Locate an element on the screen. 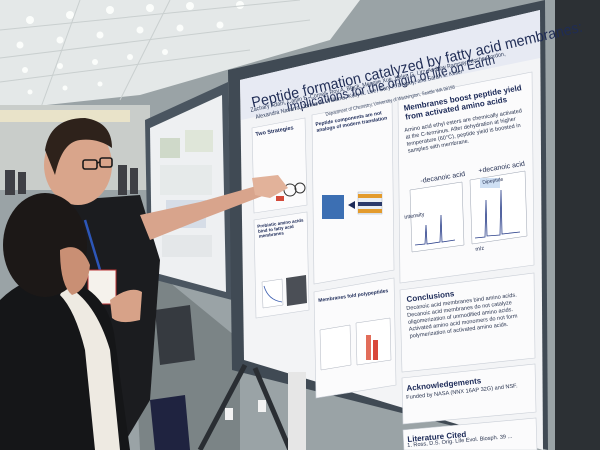 The width and height of the screenshot is (600, 450). blue-bag is located at coordinates (170, 422).